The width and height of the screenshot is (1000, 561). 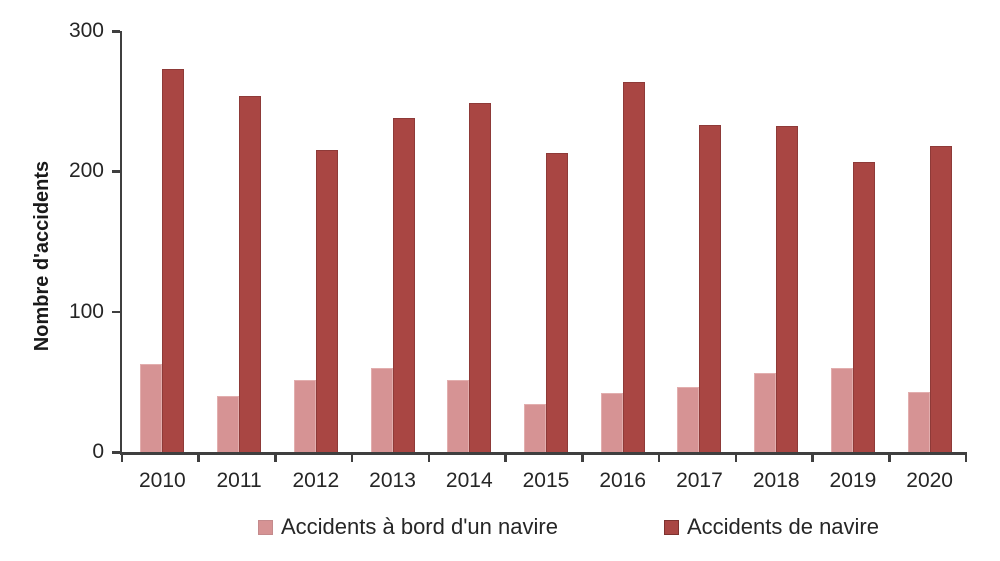 I want to click on x-tick-label-2015: 2015, so click(x=546, y=480).